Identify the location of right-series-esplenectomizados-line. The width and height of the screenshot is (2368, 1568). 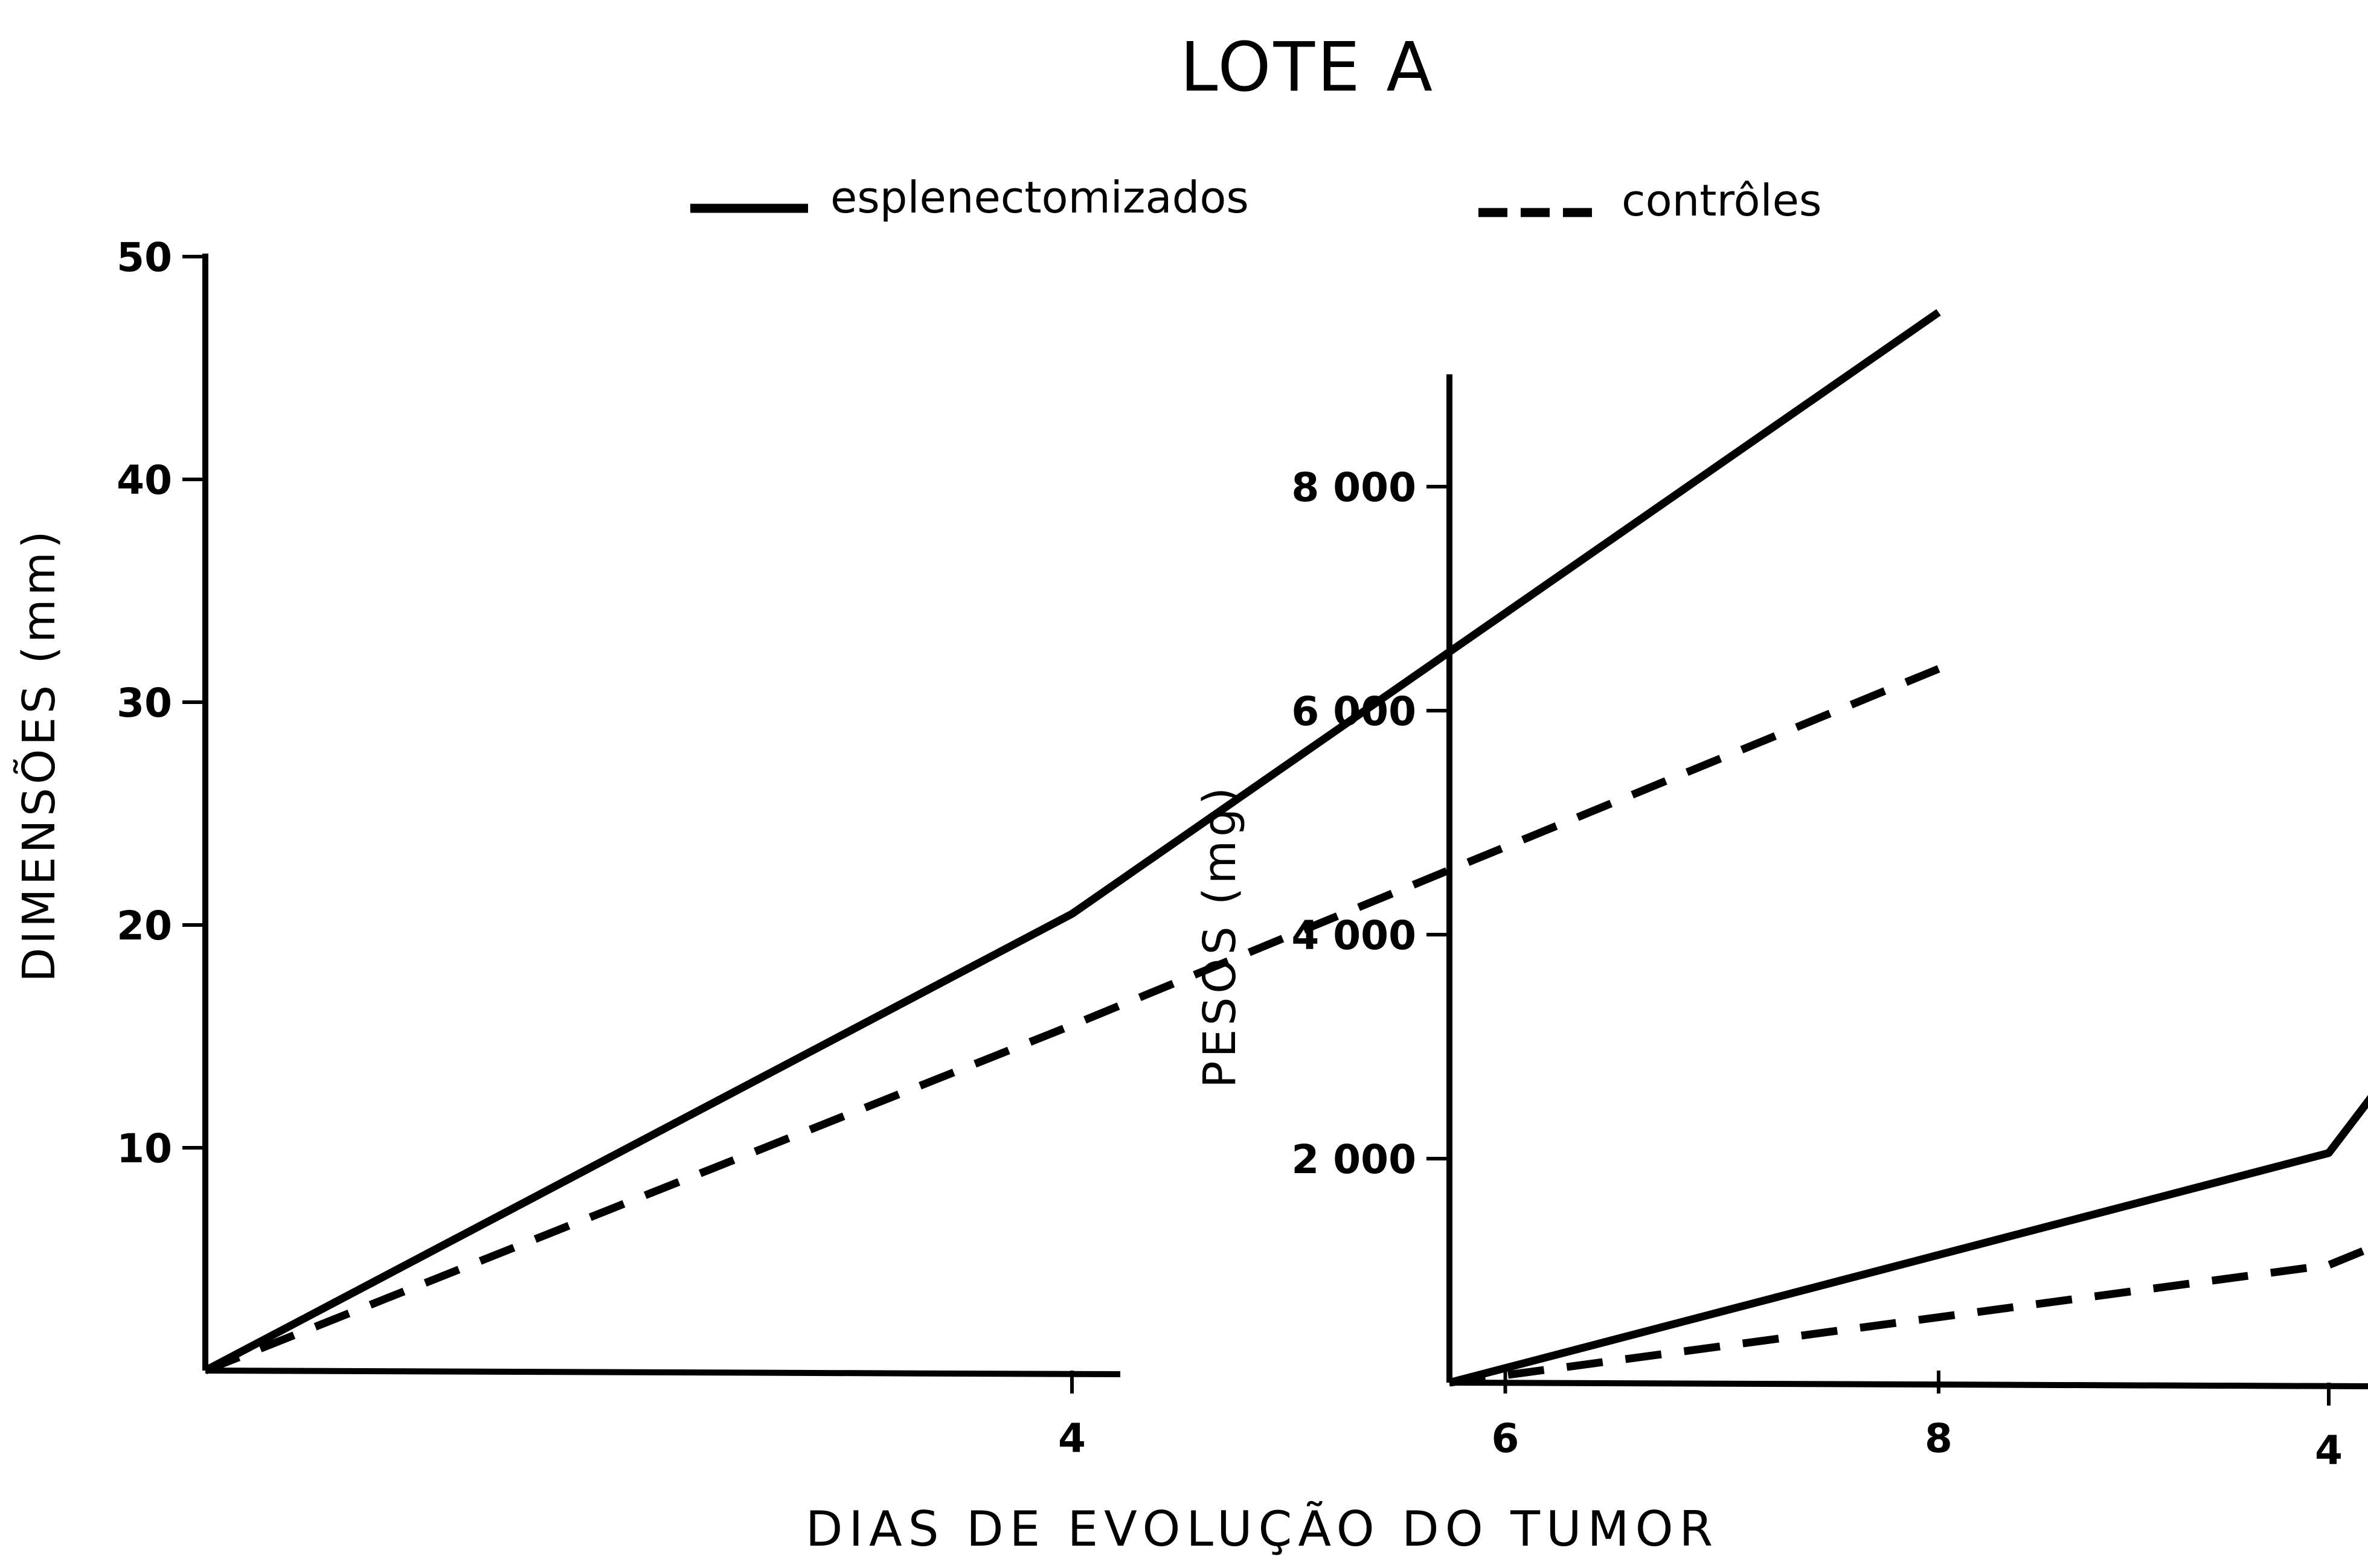
(1908, 1241).